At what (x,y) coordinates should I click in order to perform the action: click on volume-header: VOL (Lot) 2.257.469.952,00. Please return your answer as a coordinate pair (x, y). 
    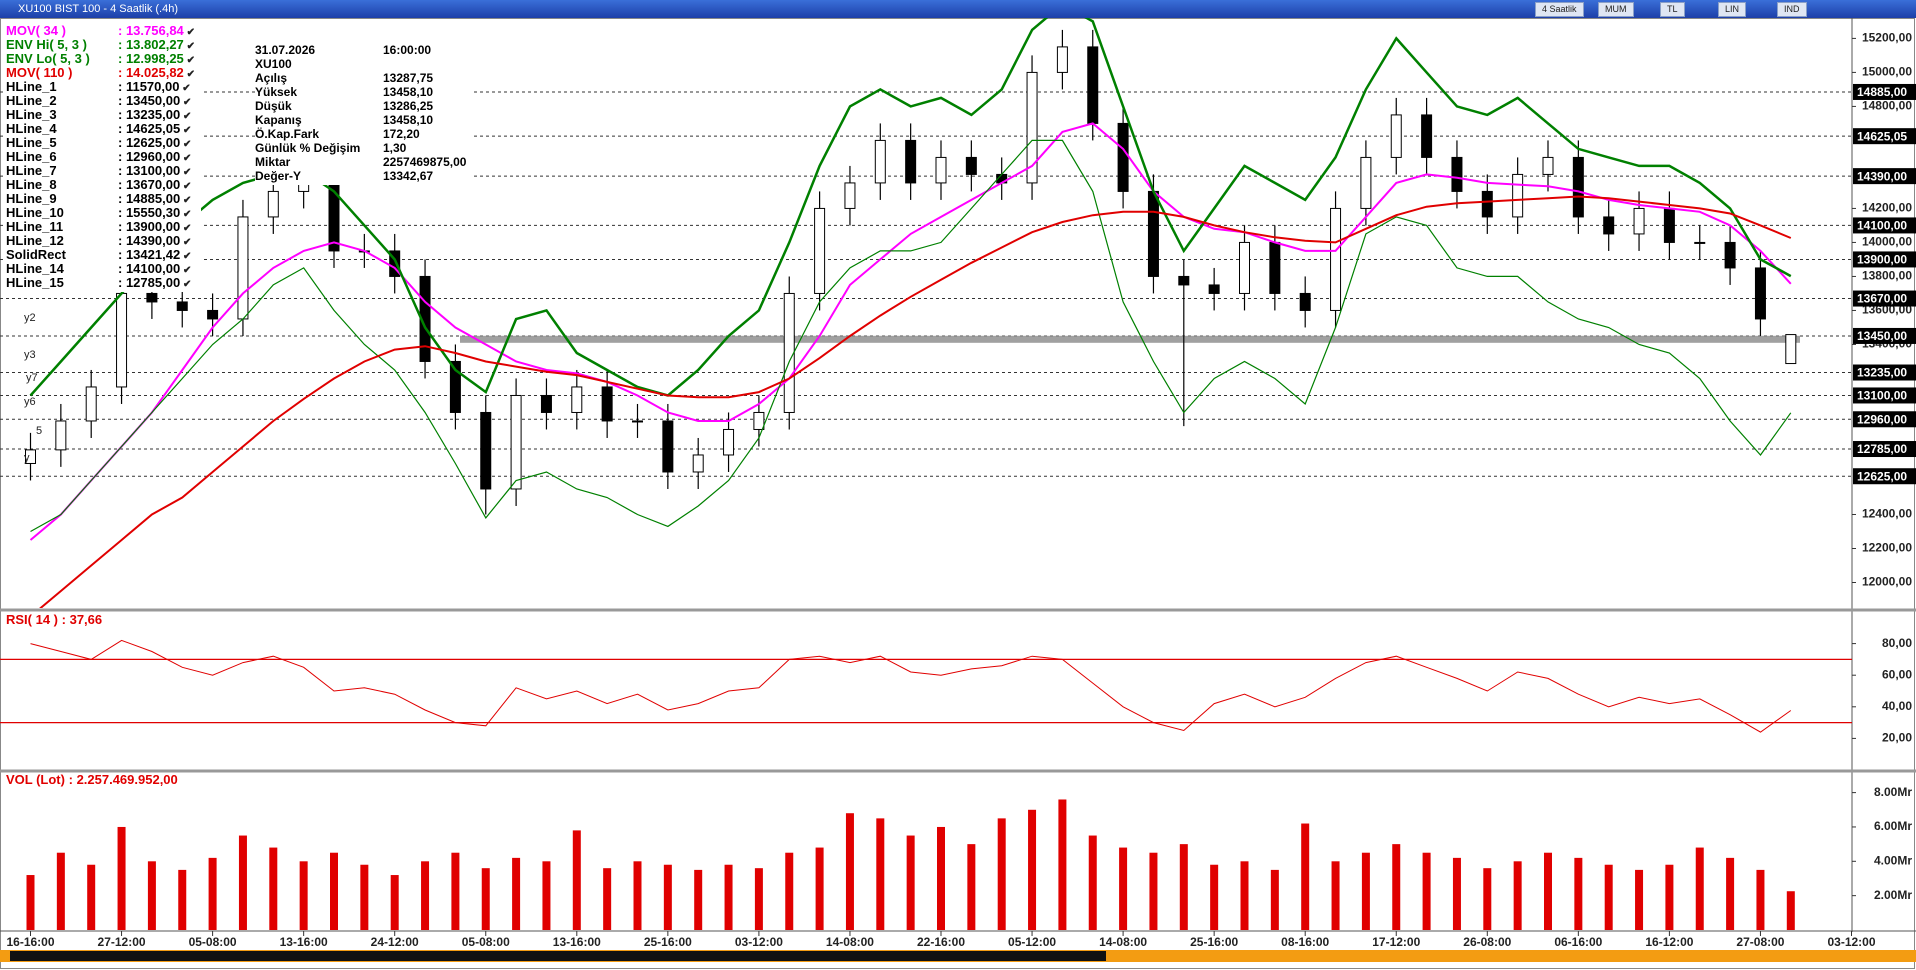
    Looking at the image, I should click on (92, 779).